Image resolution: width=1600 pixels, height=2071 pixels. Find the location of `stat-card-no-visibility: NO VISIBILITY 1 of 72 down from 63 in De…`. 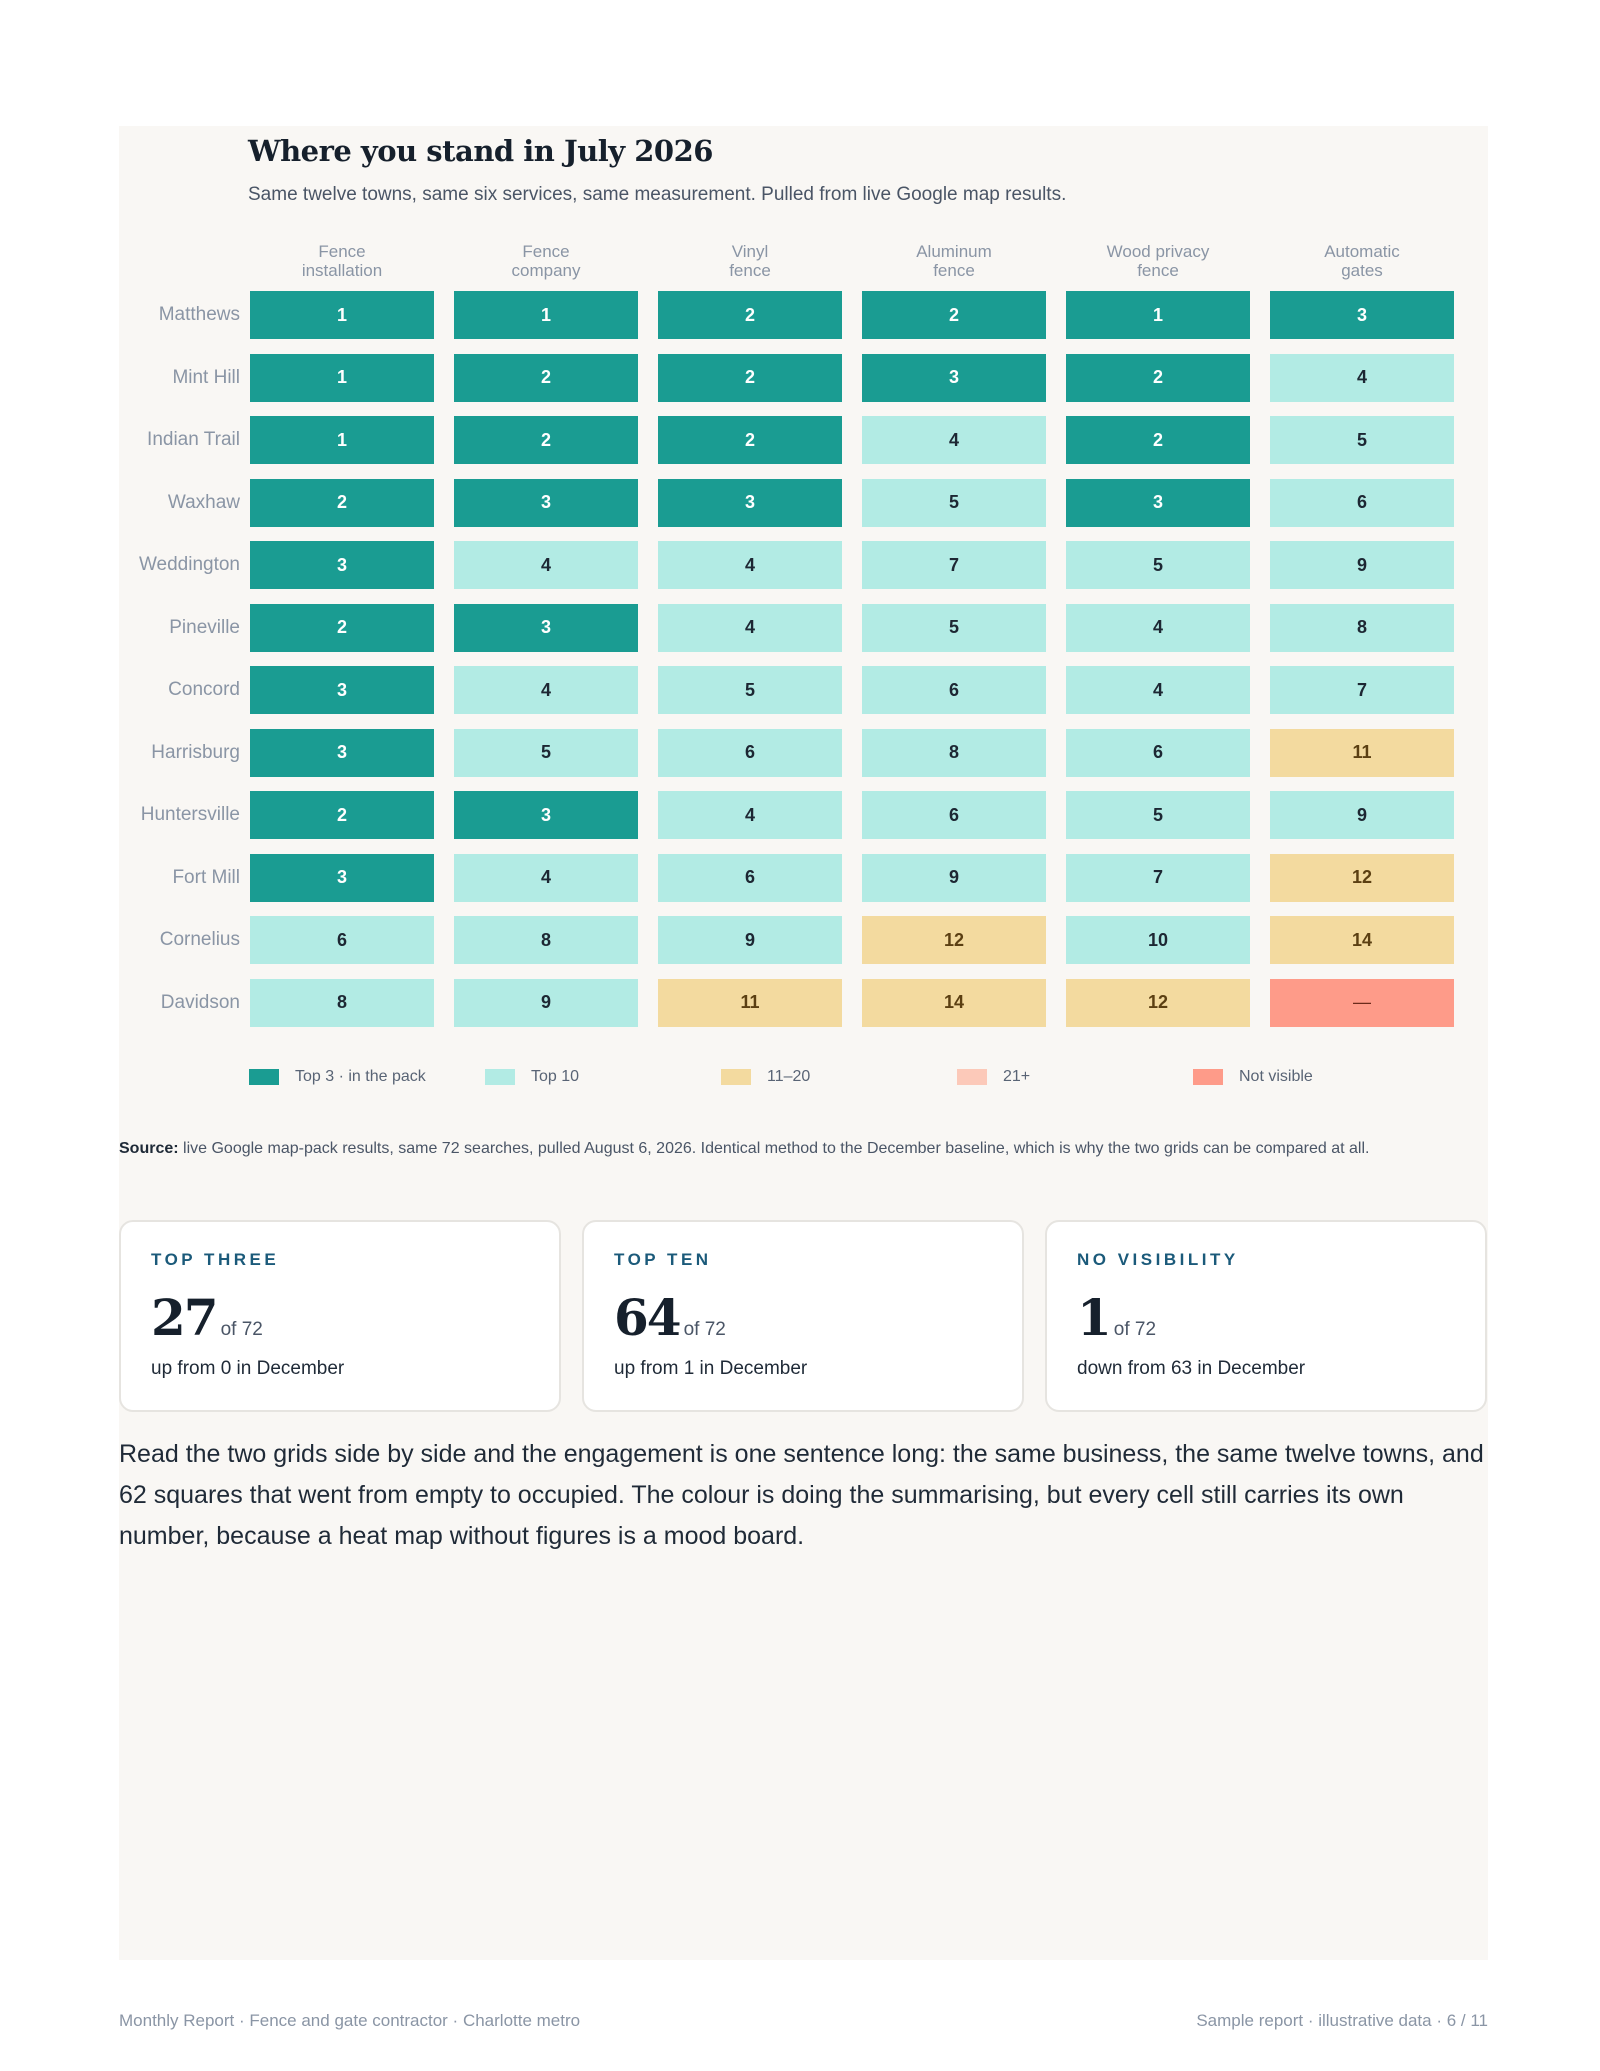

stat-card-no-visibility: NO VISIBILITY 1 of 72 down from 63 in De… is located at coordinates (1266, 1316).